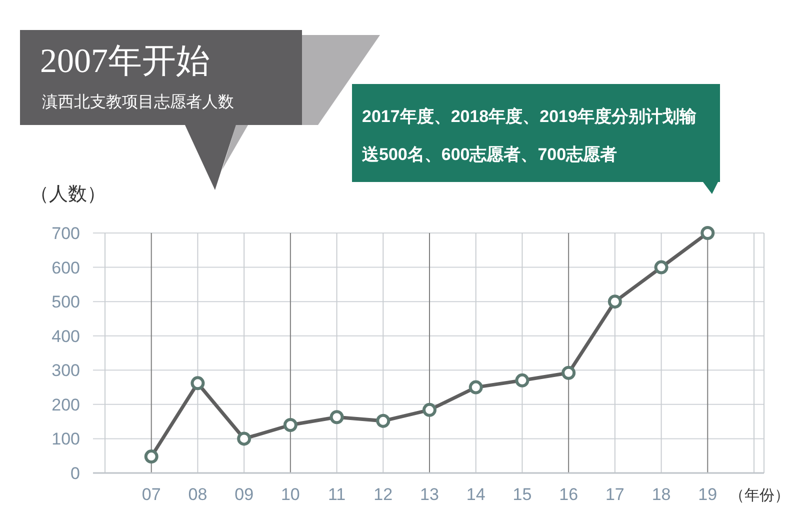 The image size is (800, 528). What do you see at coordinates (68, 194) in the screenshot?
I see `ylabel: （人数）` at bounding box center [68, 194].